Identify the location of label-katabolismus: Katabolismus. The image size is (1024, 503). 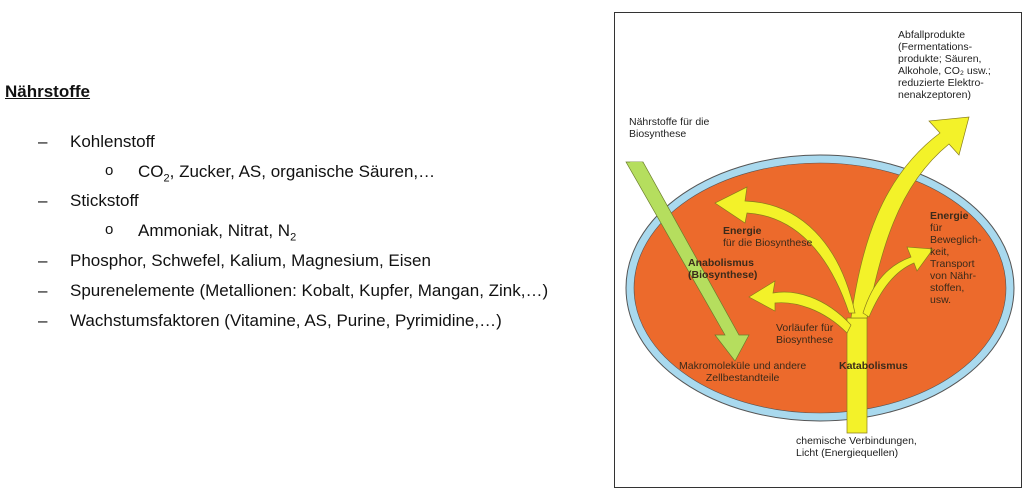
(873, 366).